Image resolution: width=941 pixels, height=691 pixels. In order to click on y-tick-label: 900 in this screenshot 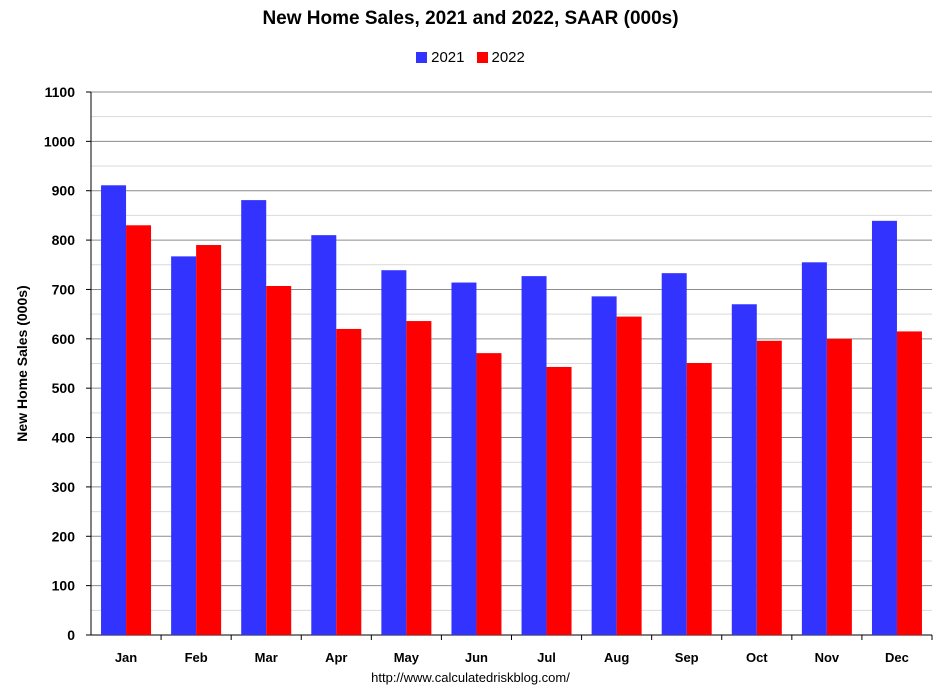, I will do `click(64, 191)`.